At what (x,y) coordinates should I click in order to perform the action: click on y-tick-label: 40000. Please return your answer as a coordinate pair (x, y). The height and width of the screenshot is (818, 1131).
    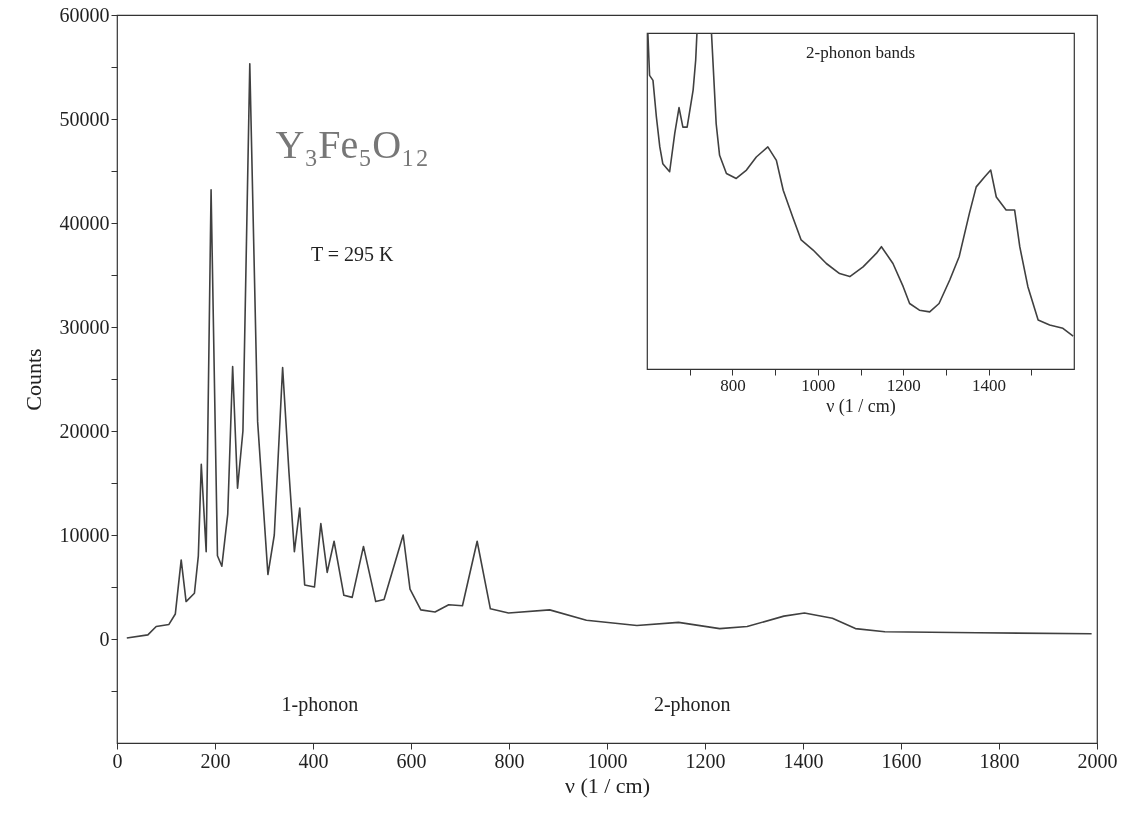
    Looking at the image, I should click on (84, 222).